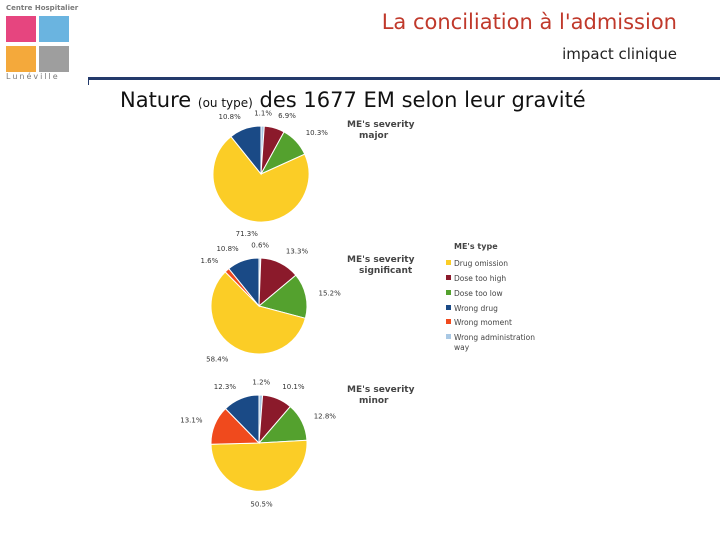 The image size is (720, 540). I want to click on pie-data-label: 1.6%, so click(210, 261).